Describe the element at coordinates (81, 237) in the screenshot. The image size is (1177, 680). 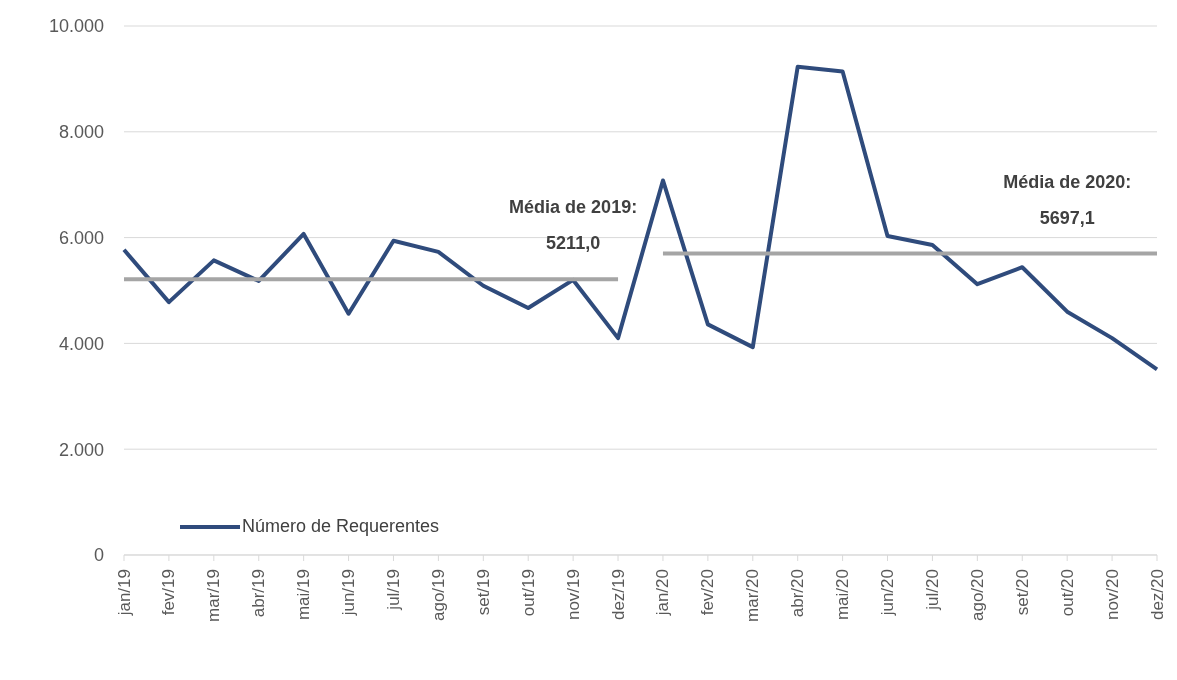
I see `y-tick-label: 6.000` at that location.